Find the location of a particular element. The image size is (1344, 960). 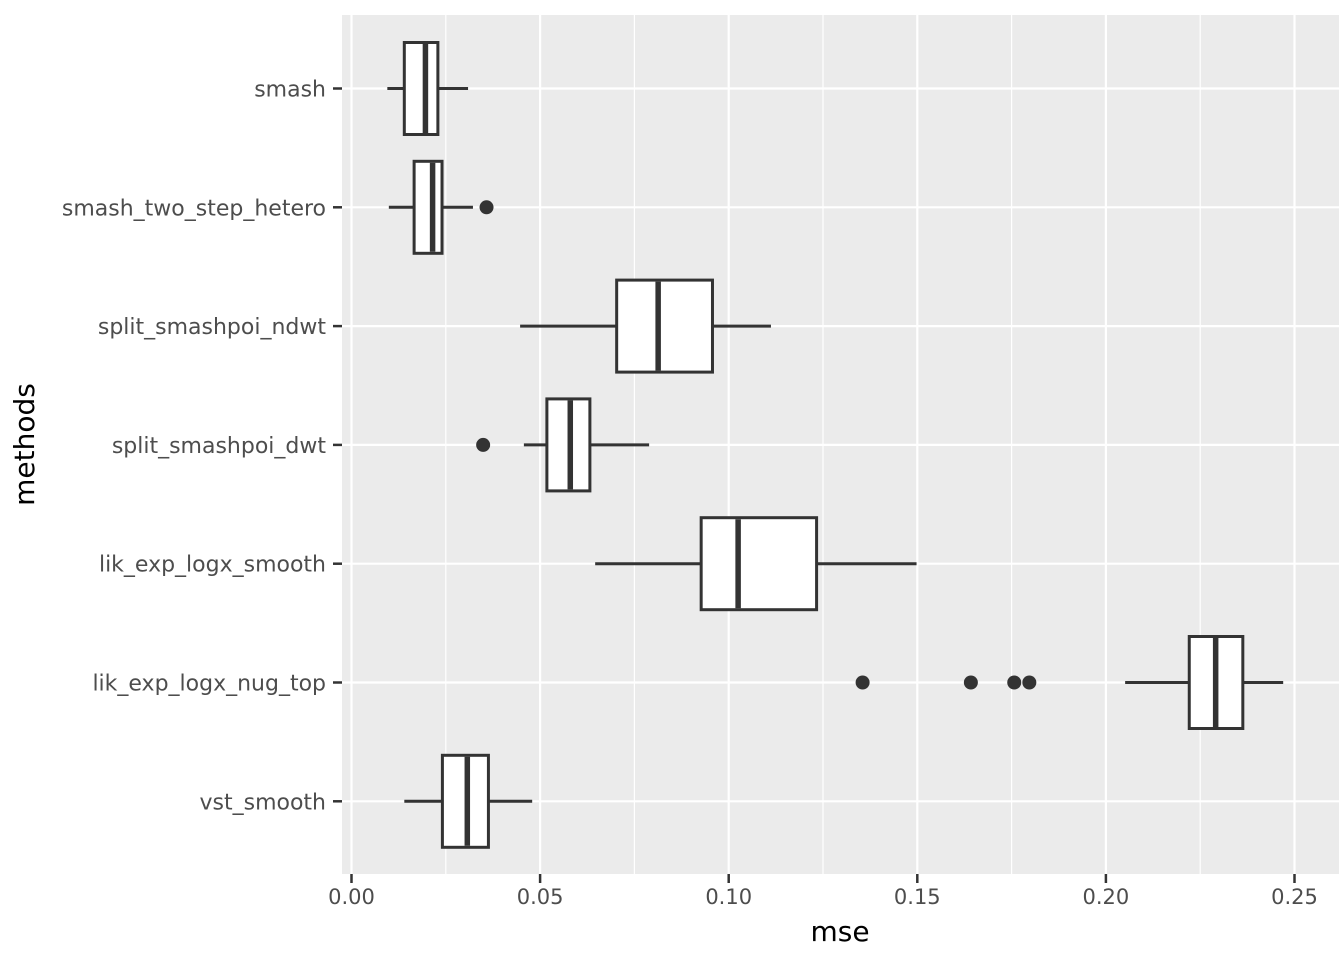

x-tick-label: 0.00 is located at coordinates (351, 897).